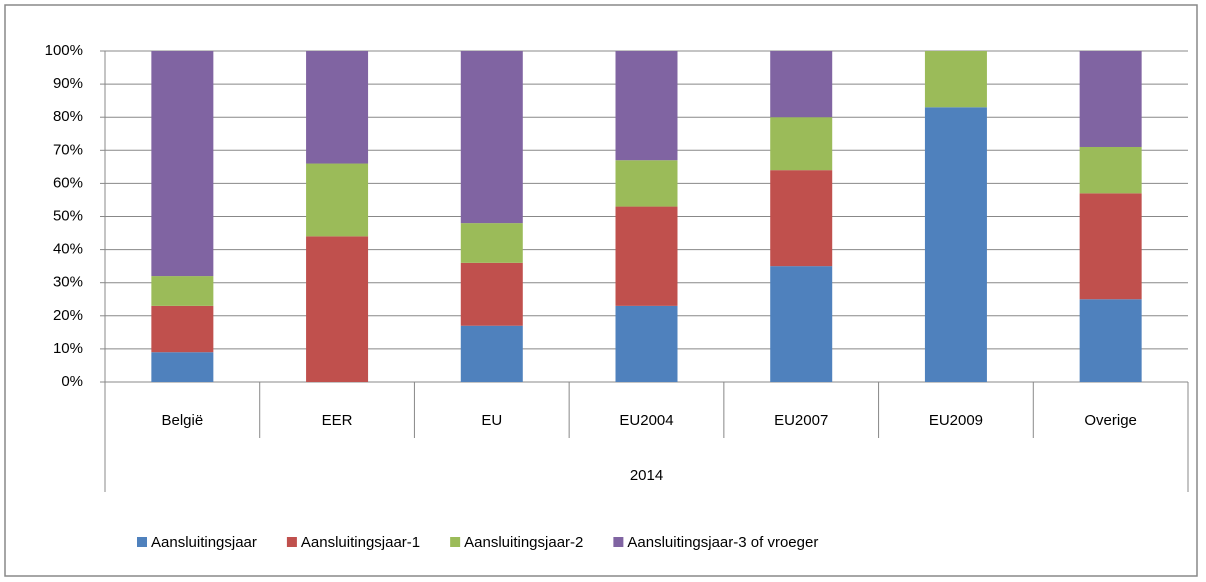 Image resolution: width=1206 pixels, height=582 pixels. Describe the element at coordinates (1110, 420) in the screenshot. I see `x-tick-label: Overige` at that location.